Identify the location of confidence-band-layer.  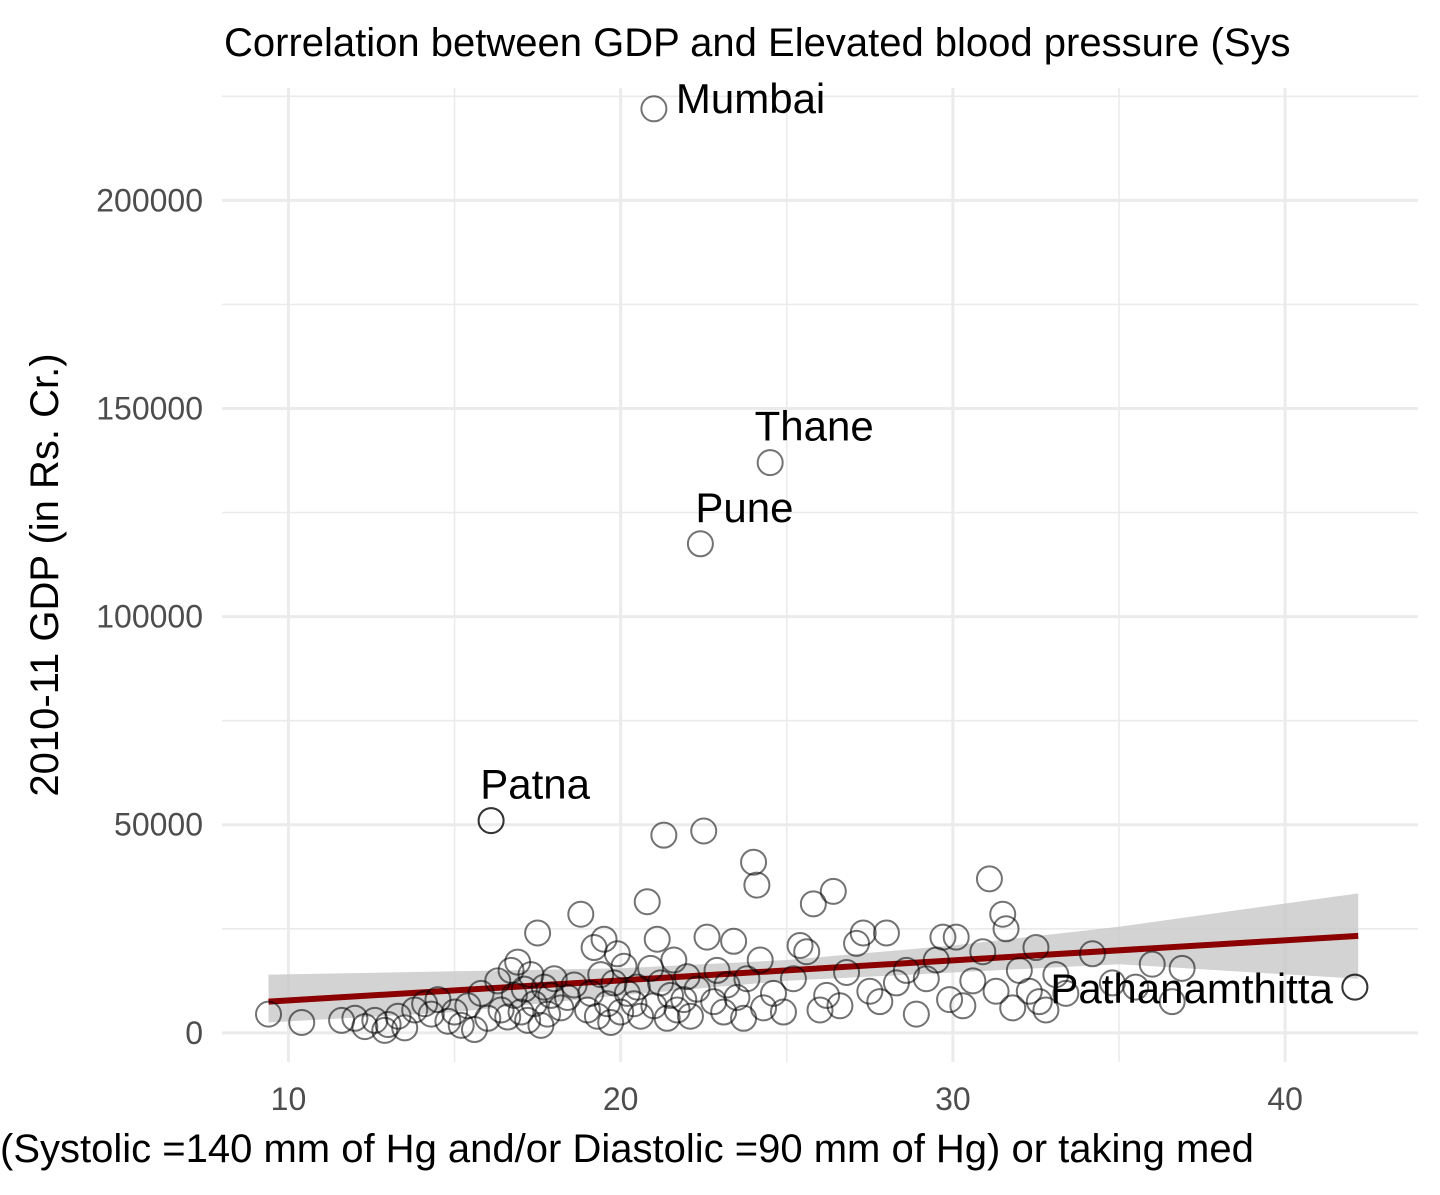
(813, 958).